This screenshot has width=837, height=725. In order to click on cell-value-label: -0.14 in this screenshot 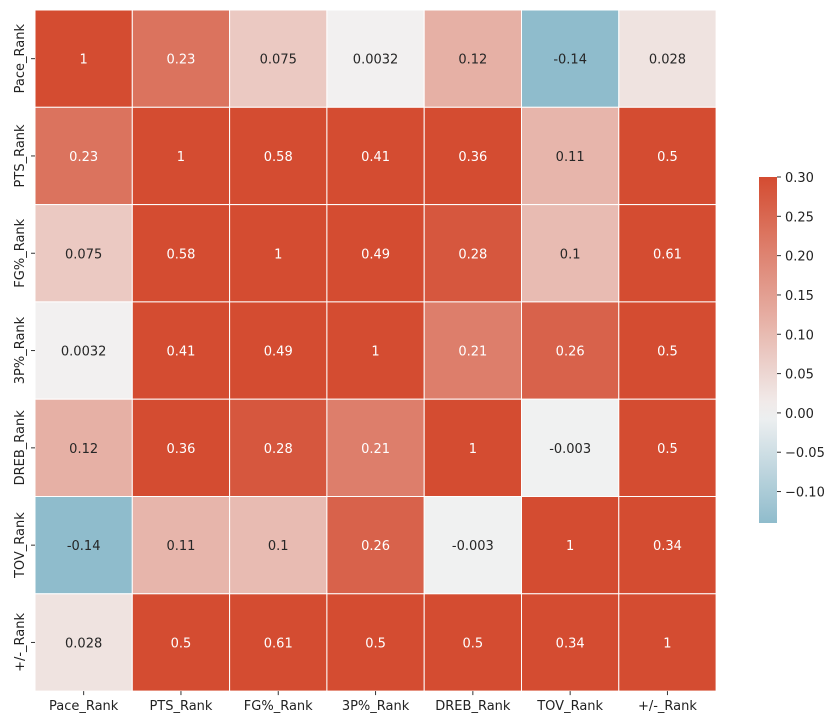, I will do `click(570, 60)`.